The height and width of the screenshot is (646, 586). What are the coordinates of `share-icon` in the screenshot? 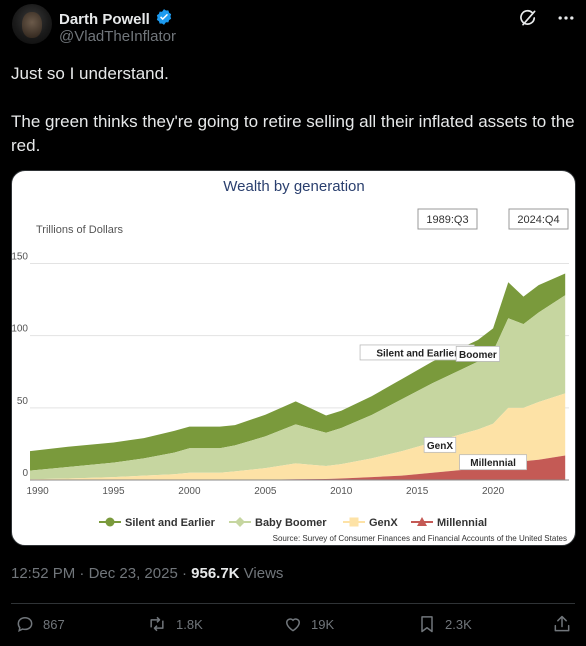 It's located at (562, 623).